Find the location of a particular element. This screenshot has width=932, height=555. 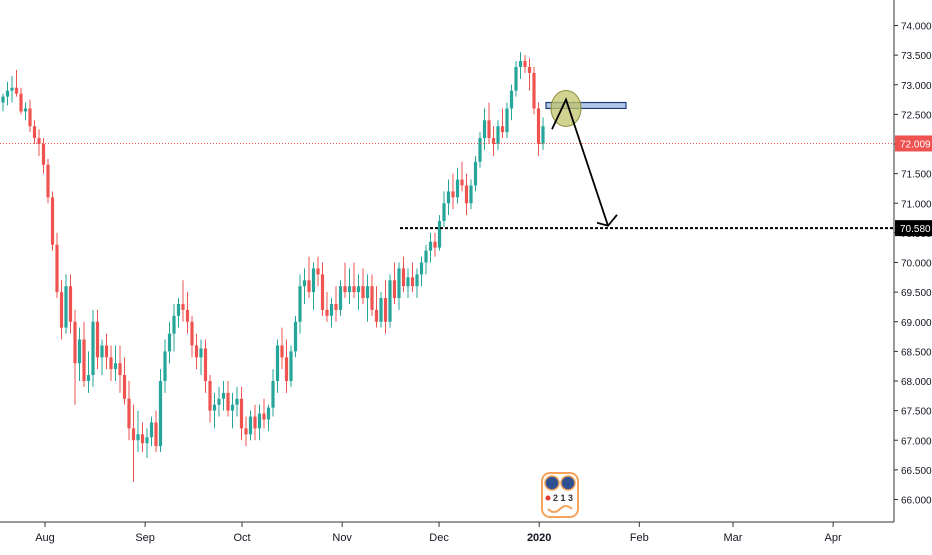

watermark-frame is located at coordinates (560, 495).